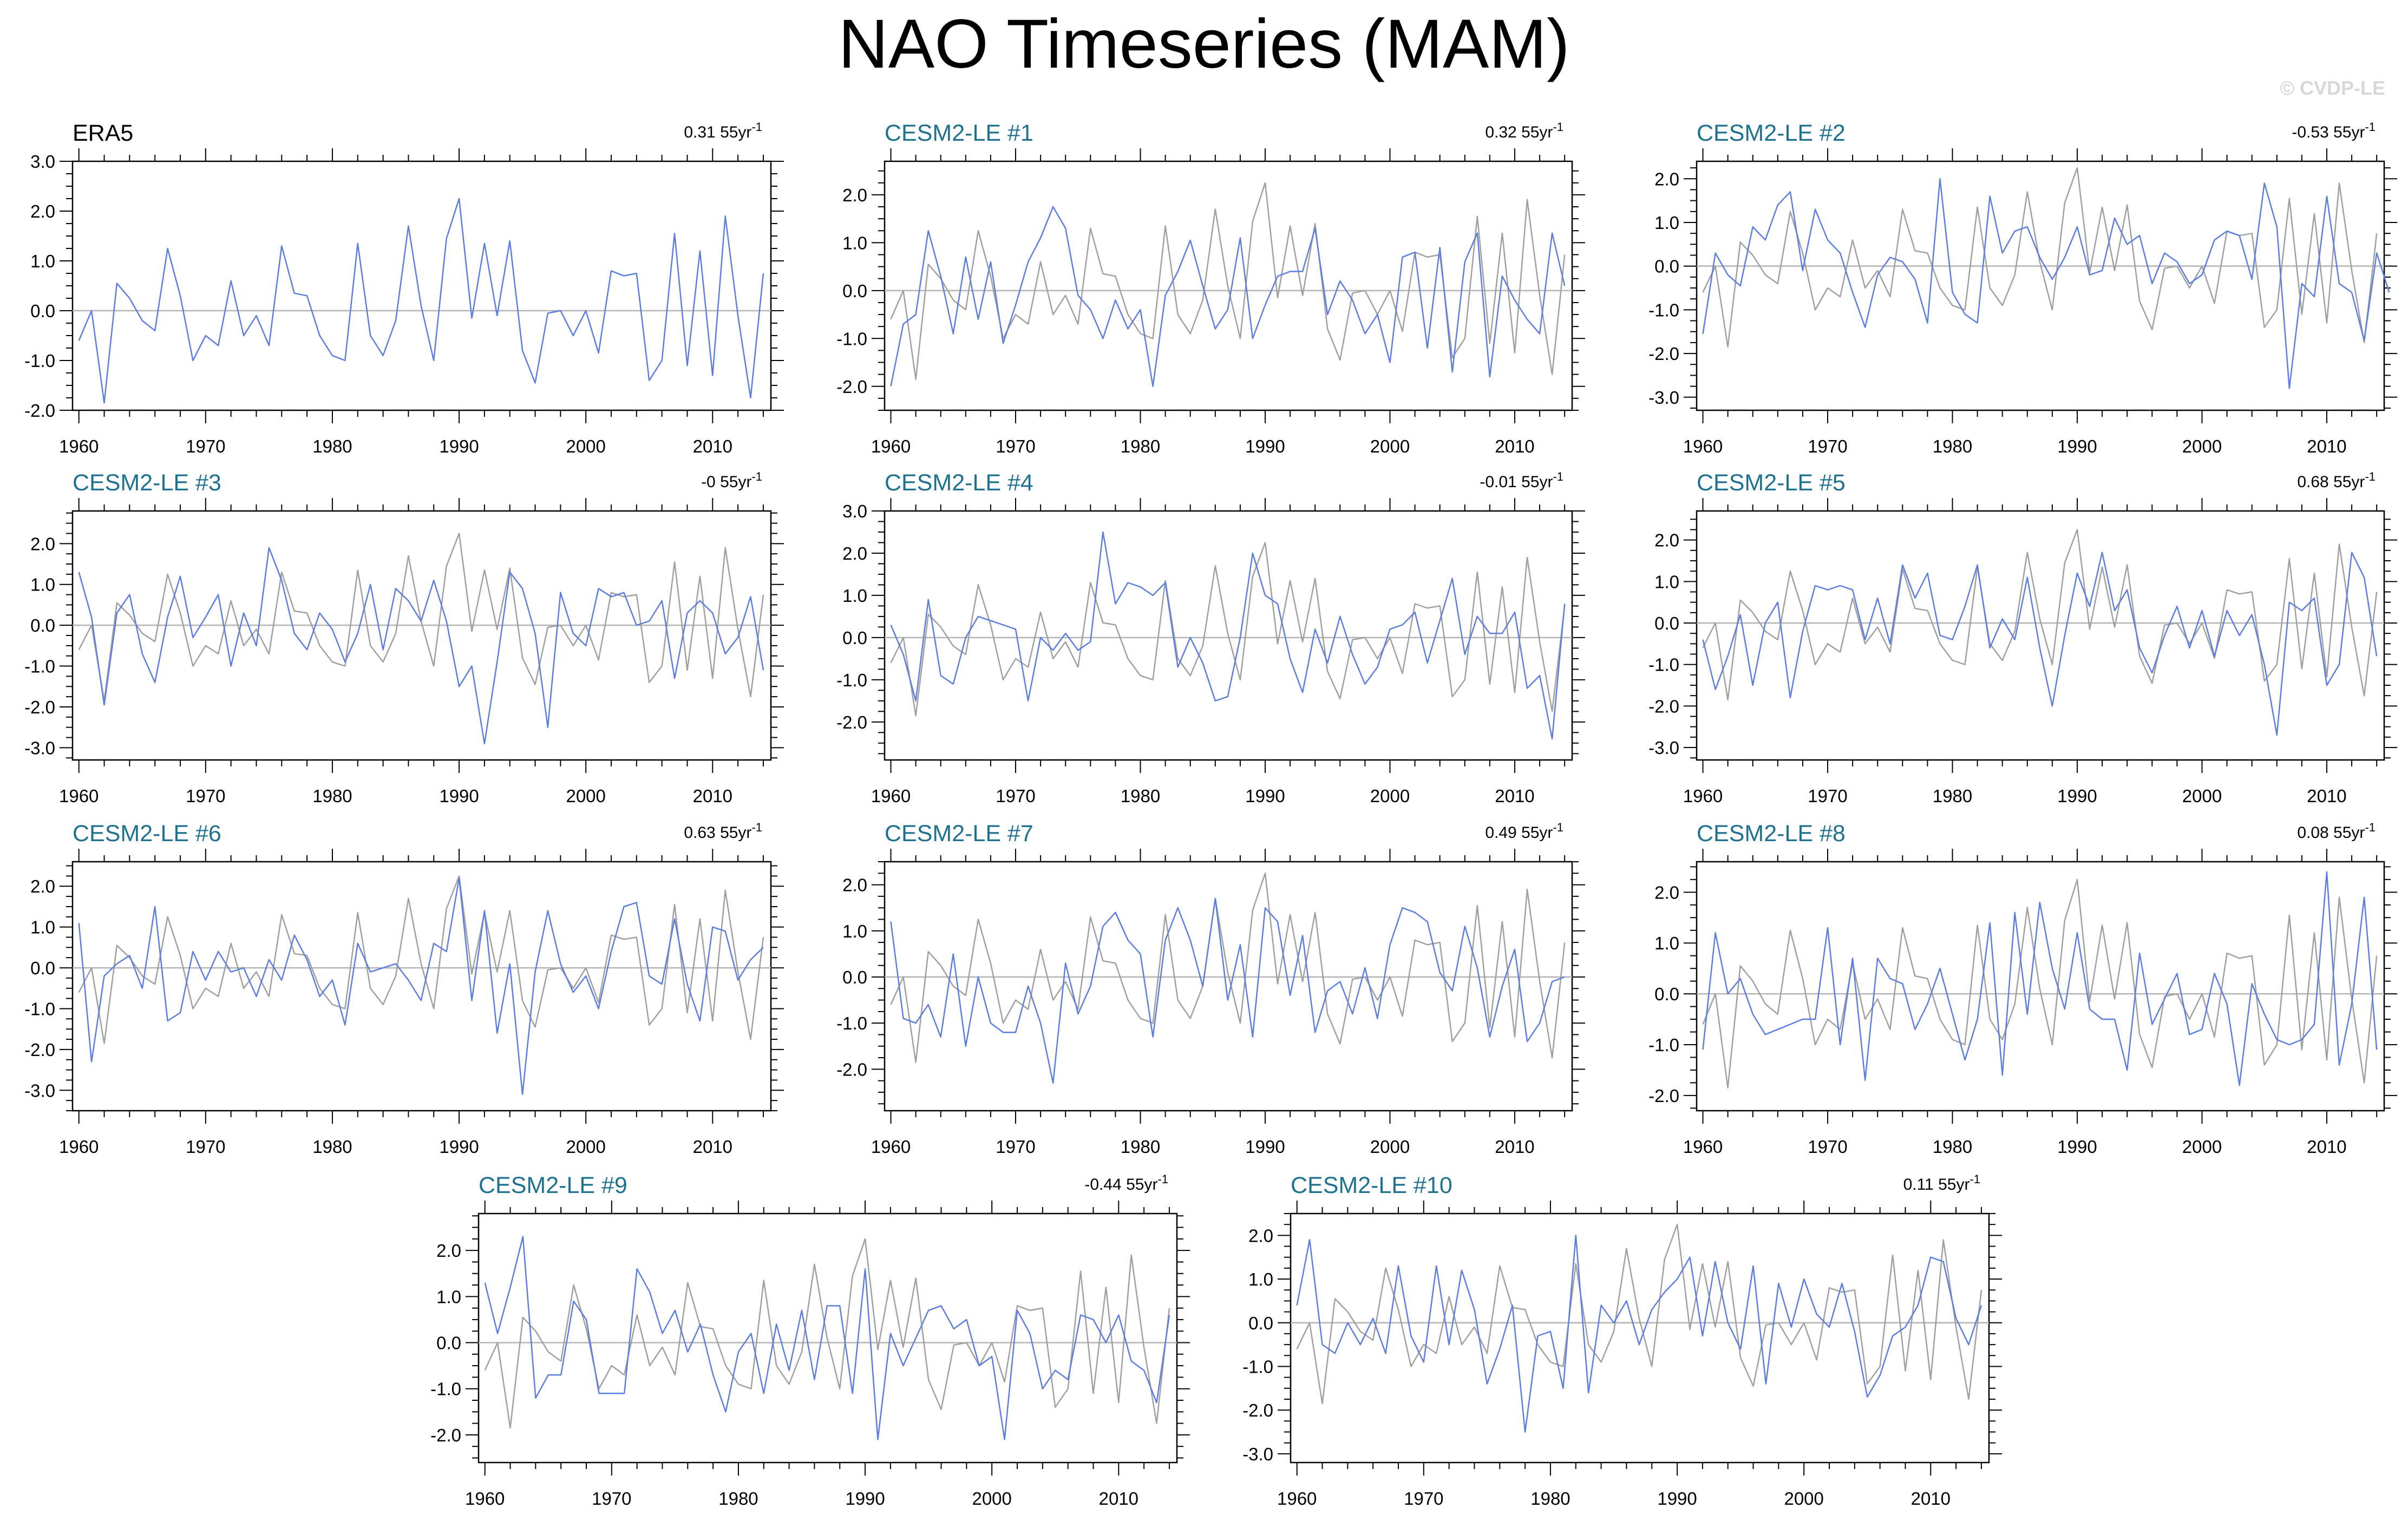 The width and height of the screenshot is (2408, 1521). What do you see at coordinates (1771, 834) in the screenshot?
I see `panel-title: CESM2-LE #8` at bounding box center [1771, 834].